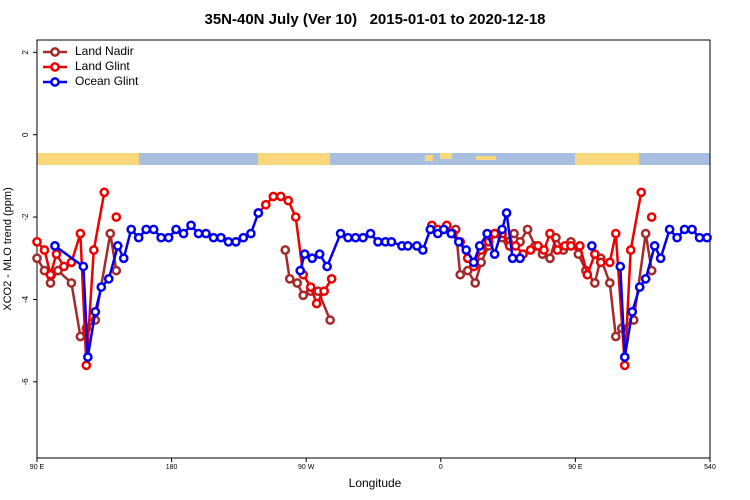 The height and width of the screenshot is (500, 750). I want to click on x-tick-label: 180, so click(172, 467).